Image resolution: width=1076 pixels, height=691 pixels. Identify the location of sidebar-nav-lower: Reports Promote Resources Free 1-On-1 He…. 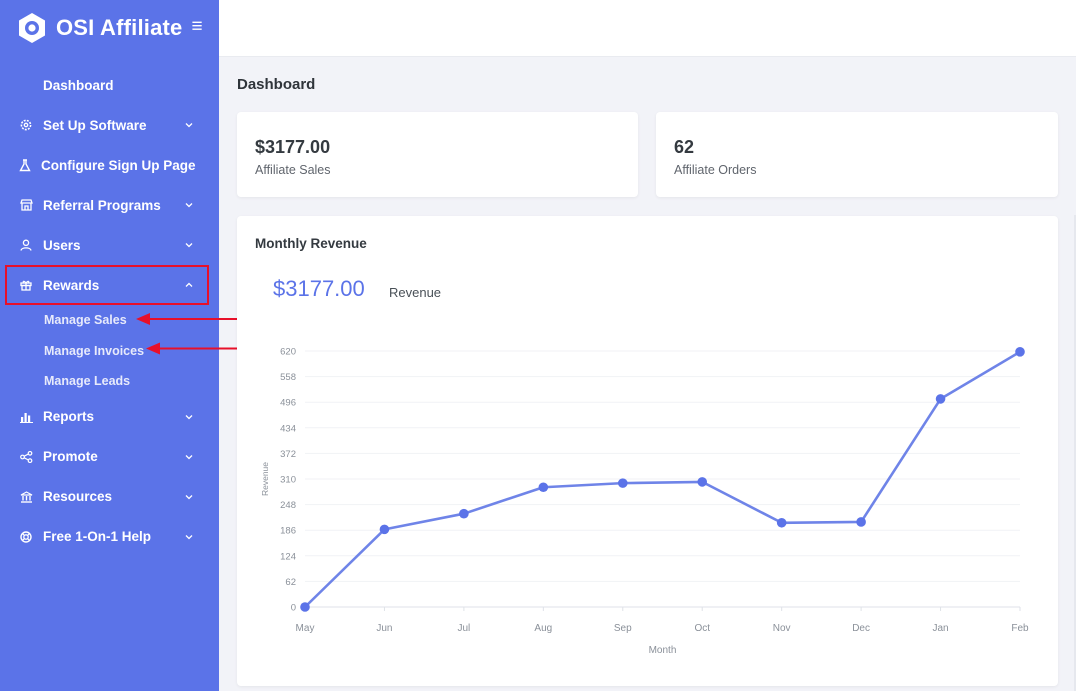
(109, 477).